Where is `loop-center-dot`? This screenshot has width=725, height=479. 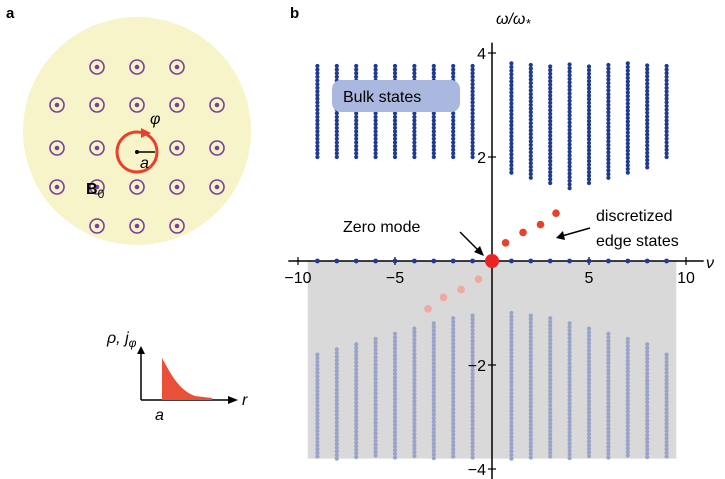
loop-center-dot is located at coordinates (137, 152).